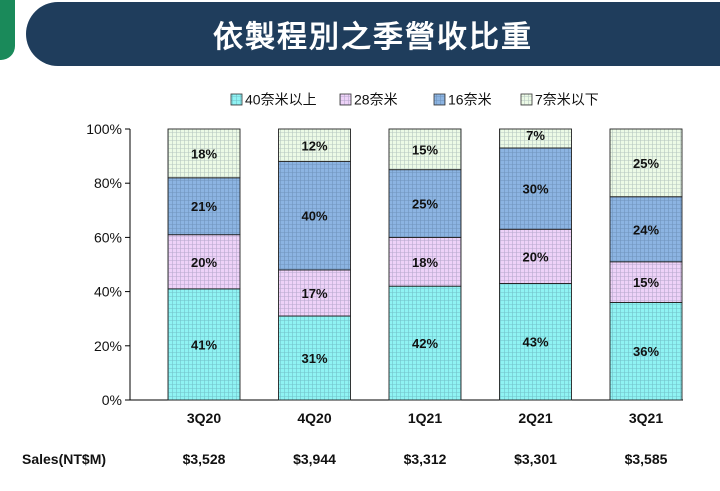 Image resolution: width=720 pixels, height=491 pixels. I want to click on data-label: 42%, so click(425, 343).